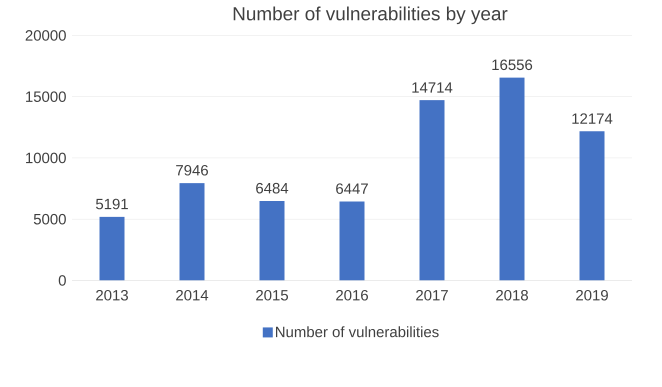  I want to click on data-label: 14714, so click(432, 87).